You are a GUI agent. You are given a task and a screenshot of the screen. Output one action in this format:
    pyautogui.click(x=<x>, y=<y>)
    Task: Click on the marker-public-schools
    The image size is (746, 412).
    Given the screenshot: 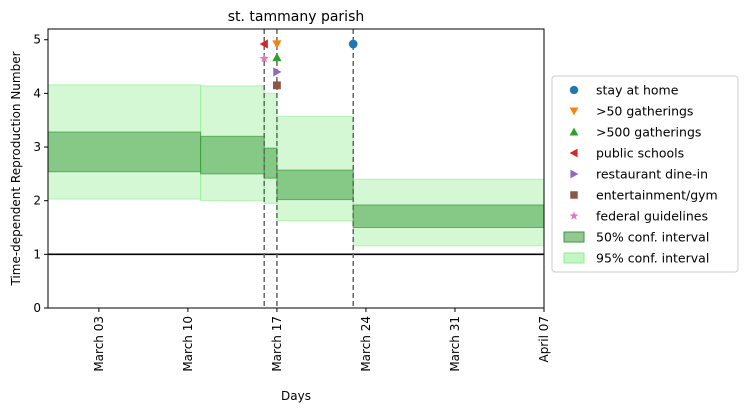 What is the action you would take?
    pyautogui.click(x=263, y=44)
    